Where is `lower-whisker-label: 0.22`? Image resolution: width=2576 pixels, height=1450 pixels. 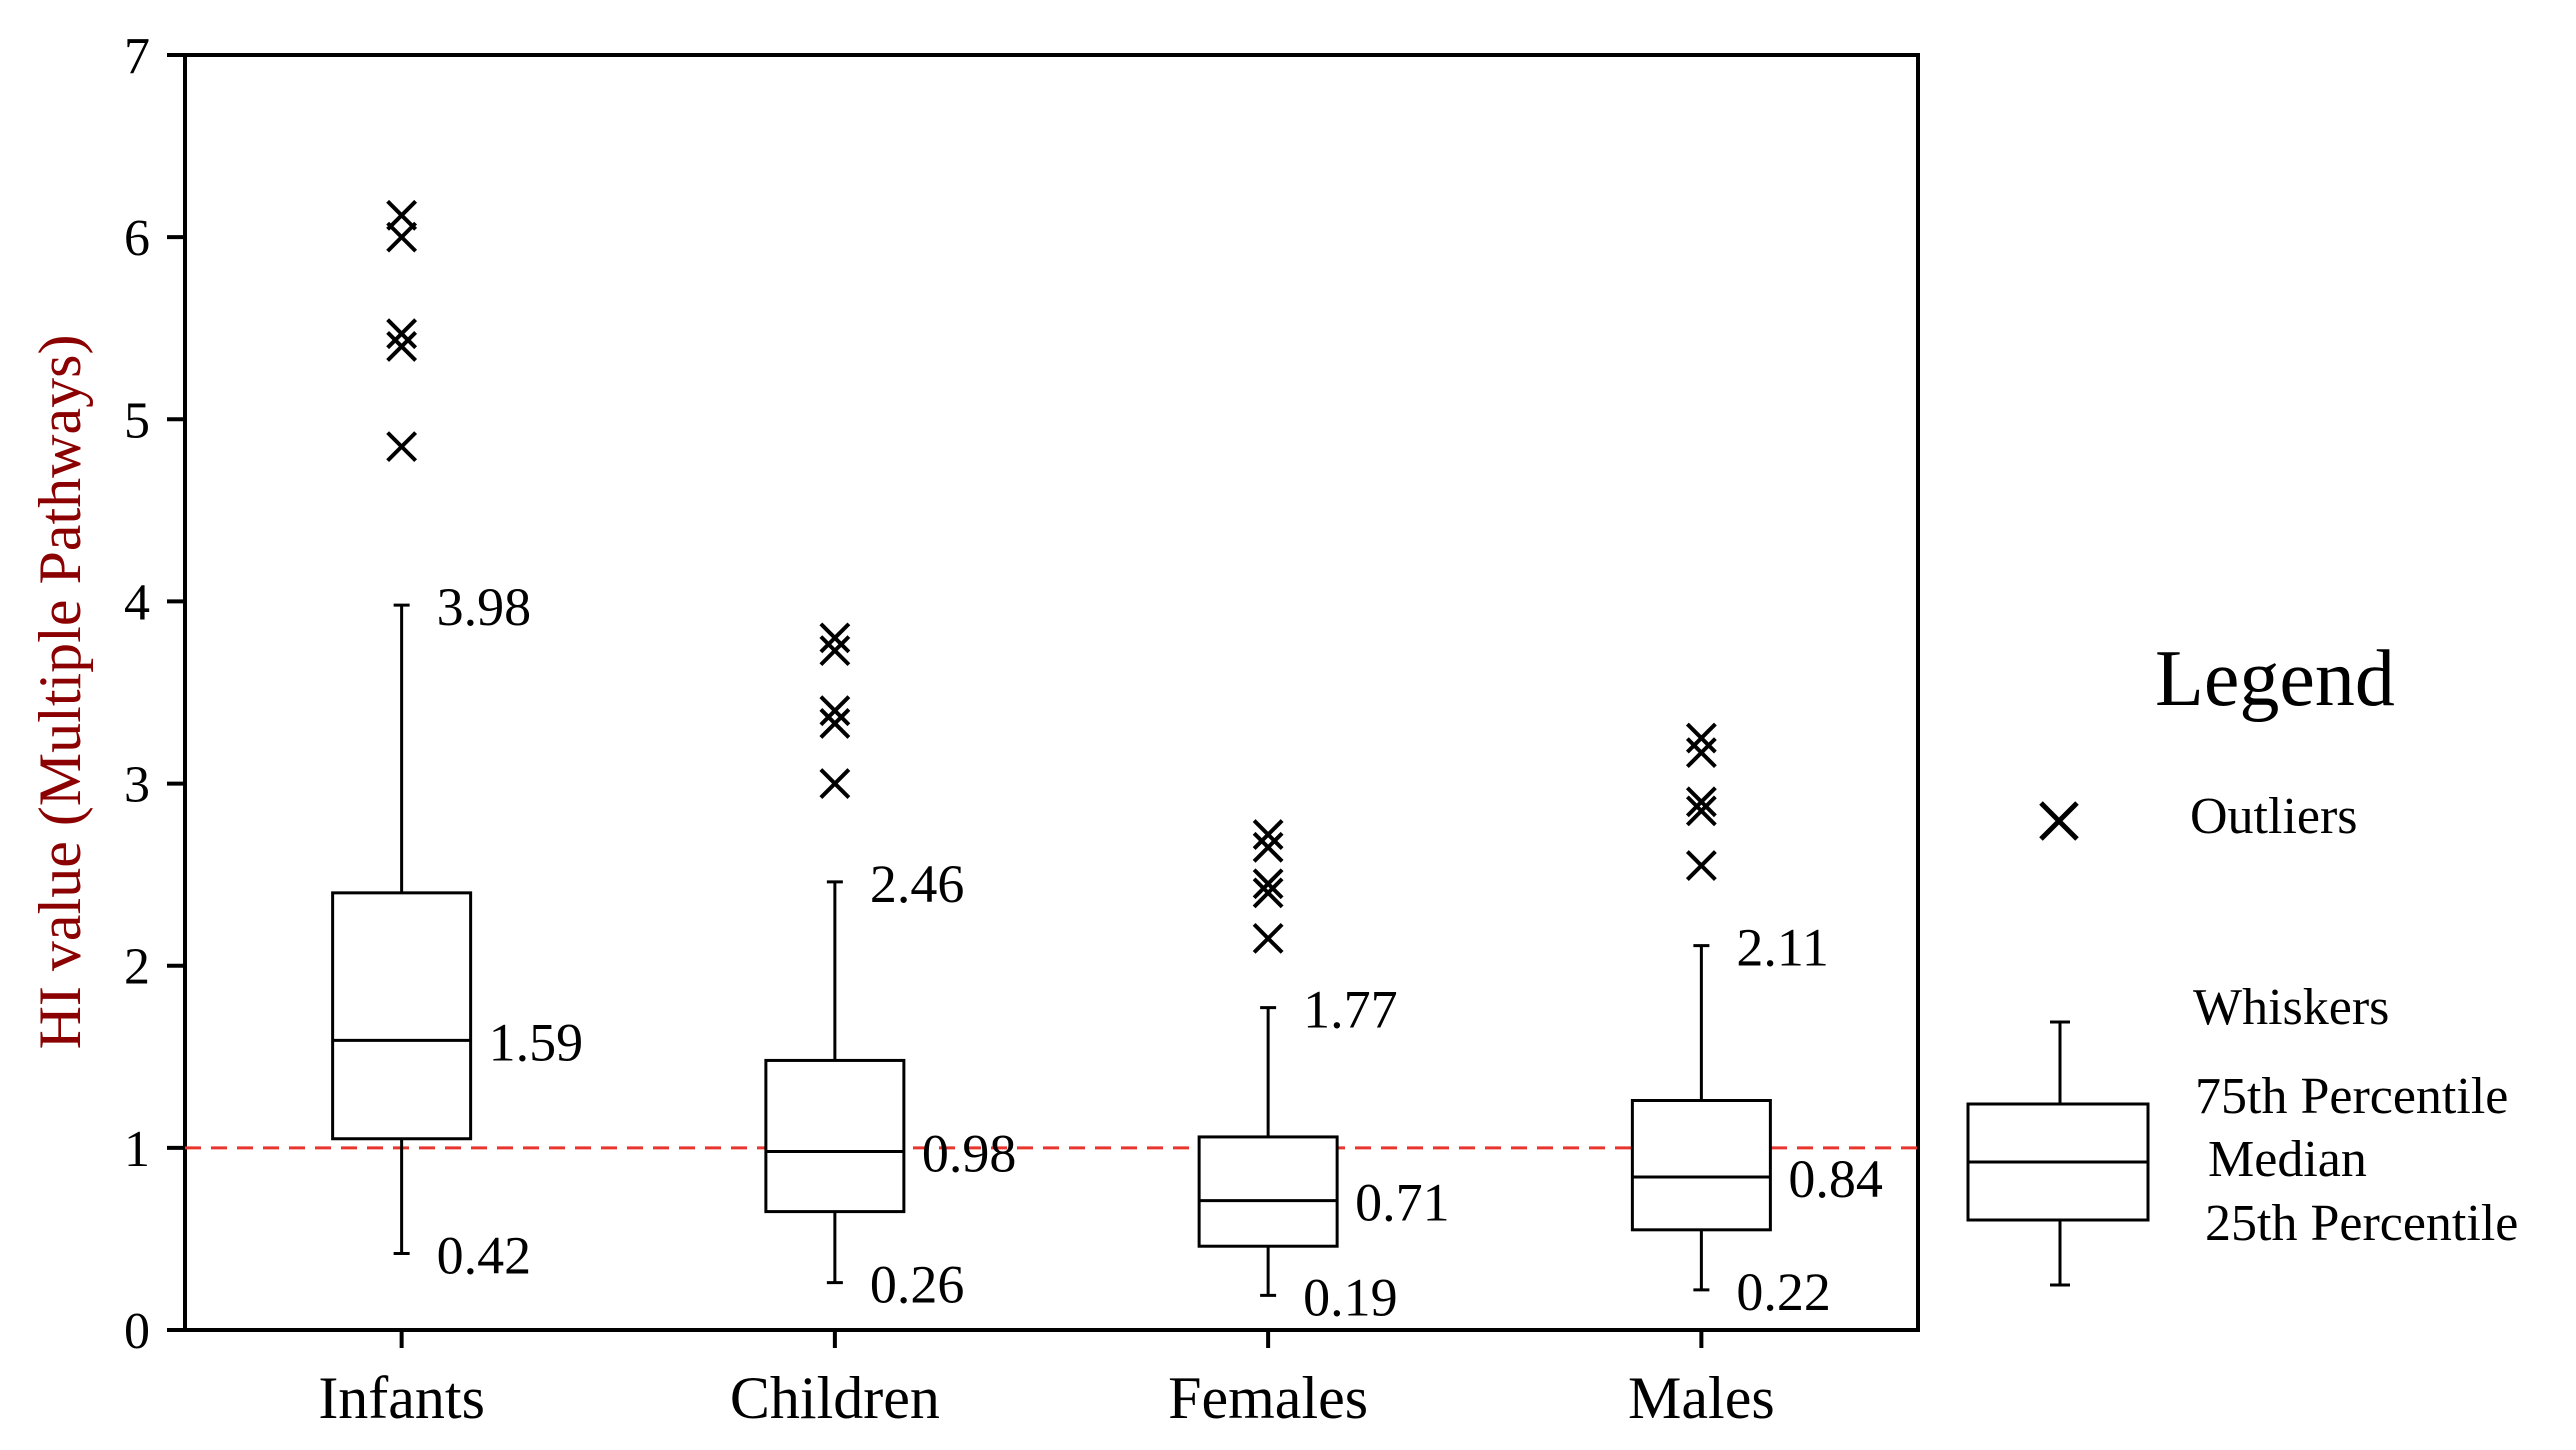
lower-whisker-label: 0.22 is located at coordinates (1783, 1292).